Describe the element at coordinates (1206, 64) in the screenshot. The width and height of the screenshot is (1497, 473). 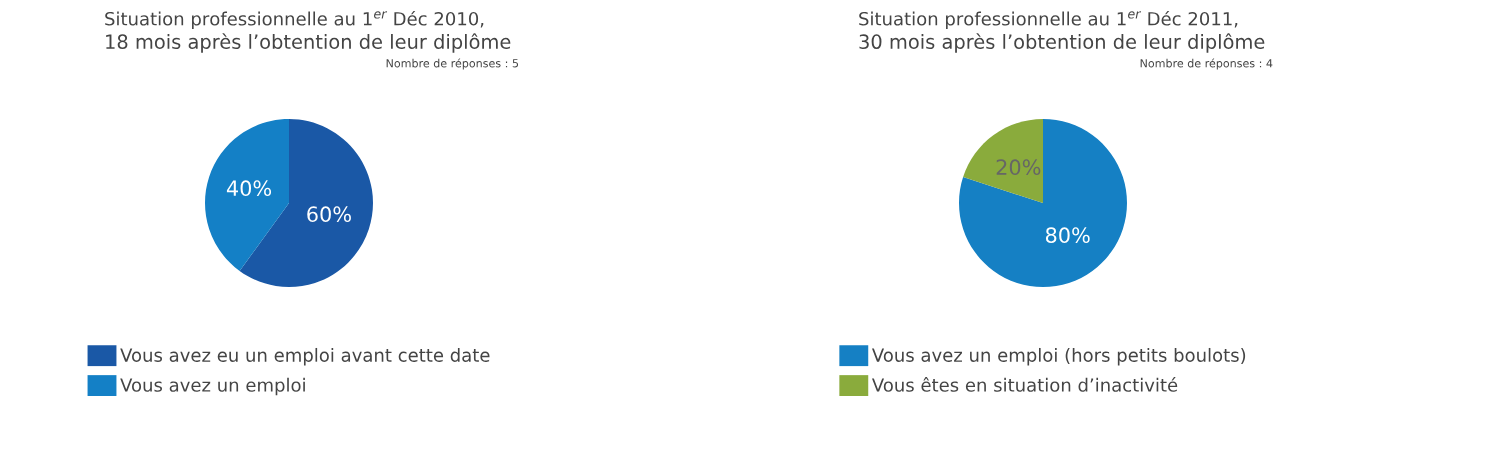
I see `text: Nombre de réponses : 4` at that location.